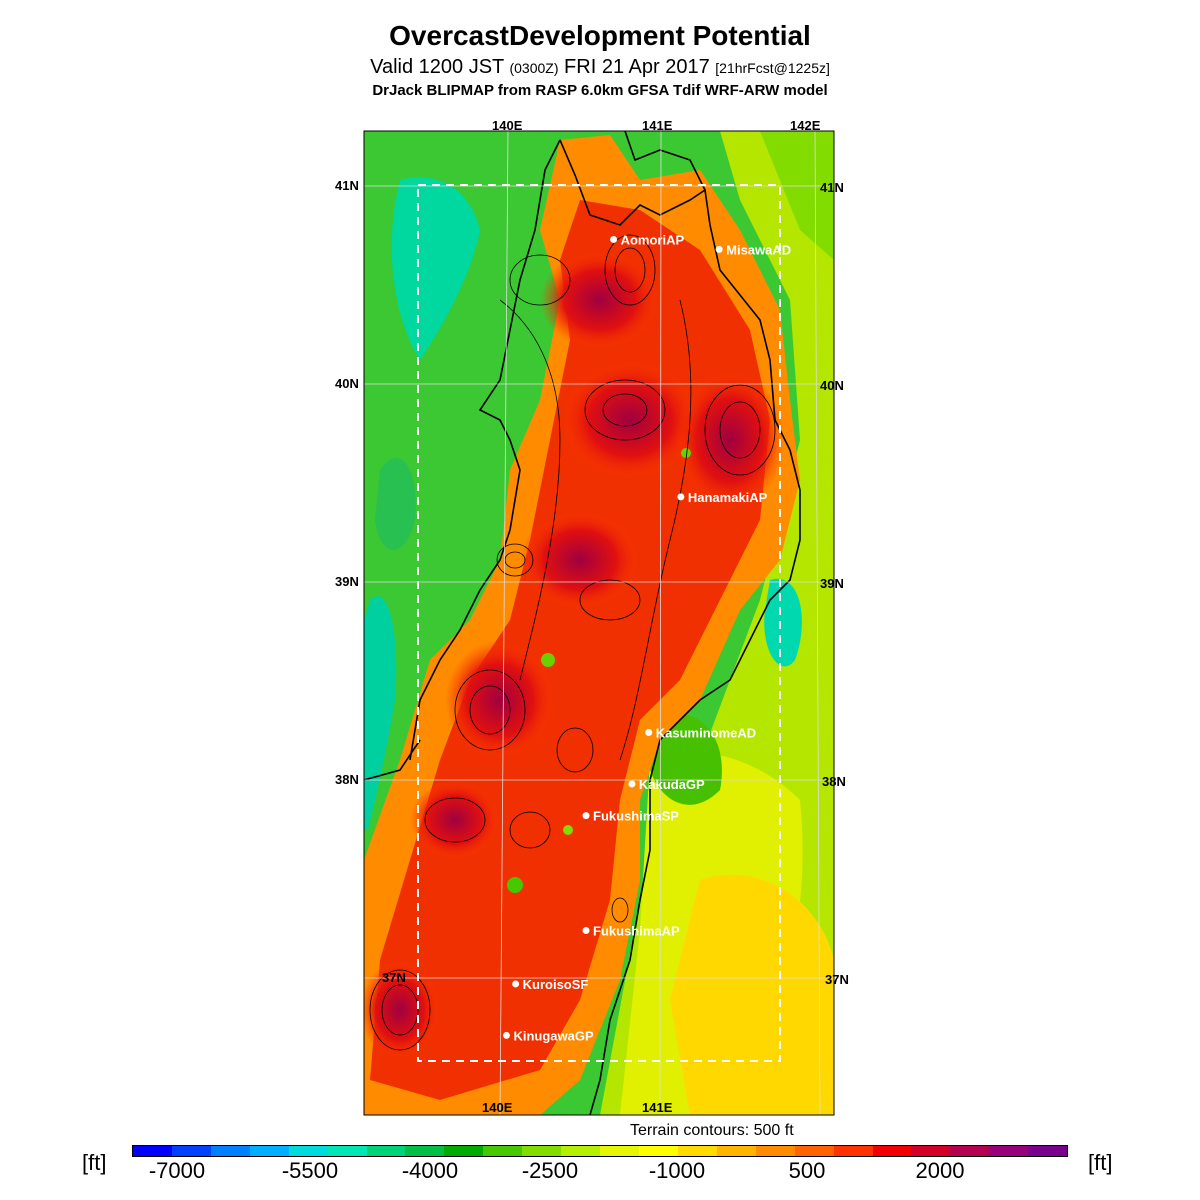 The width and height of the screenshot is (1200, 1200). I want to click on location-marker: HanamakiAP, so click(722, 497).